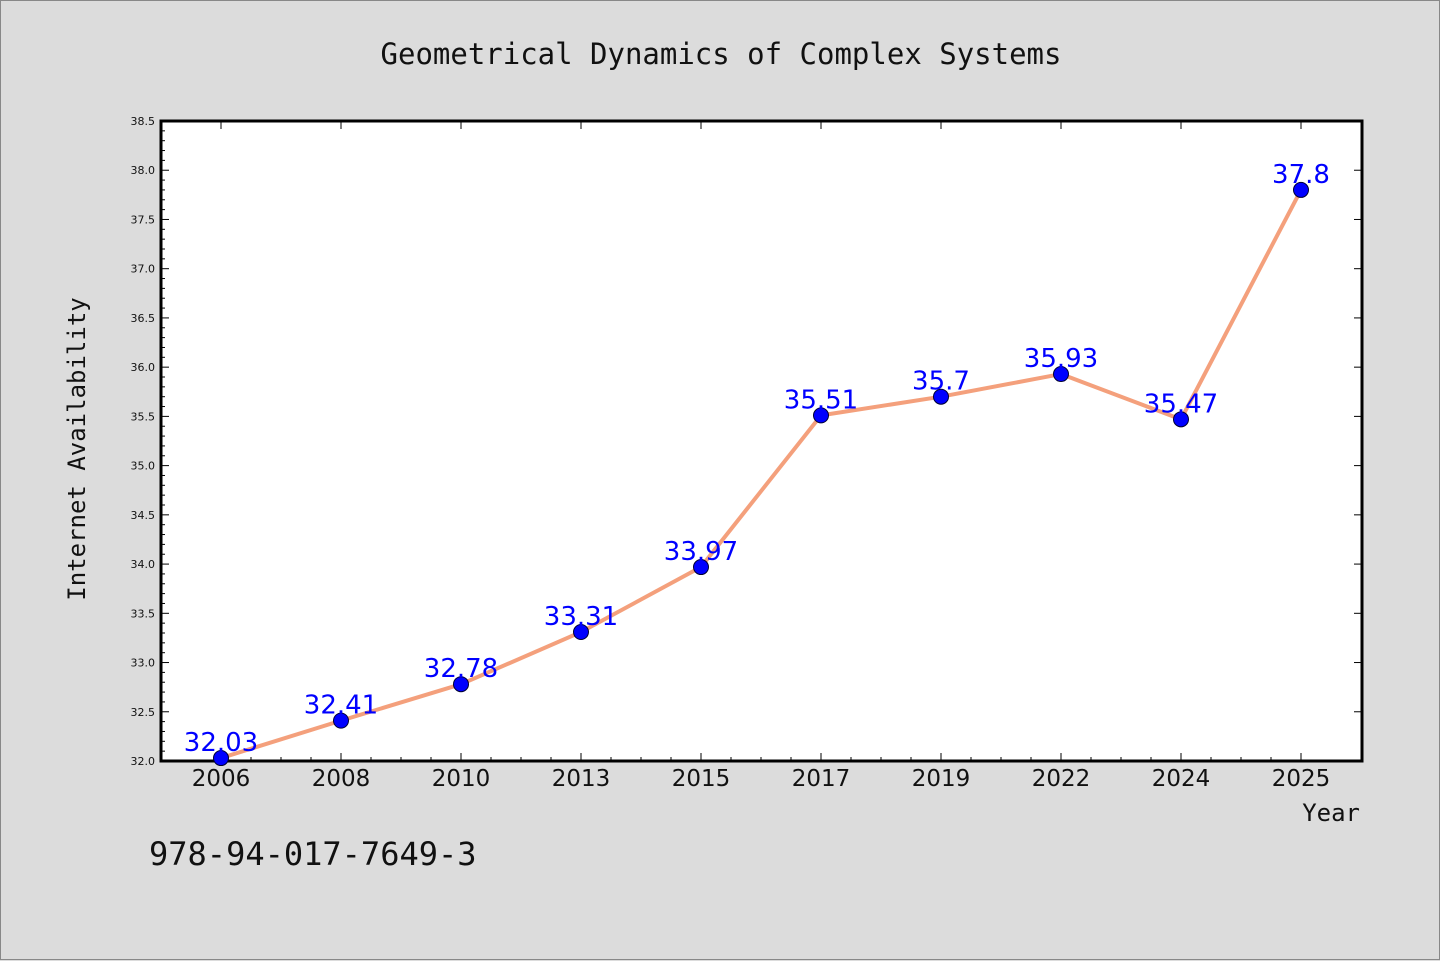 The width and height of the screenshot is (1440, 961). Describe the element at coordinates (143, 170) in the screenshot. I see `y-tick-label: 38.0` at that location.